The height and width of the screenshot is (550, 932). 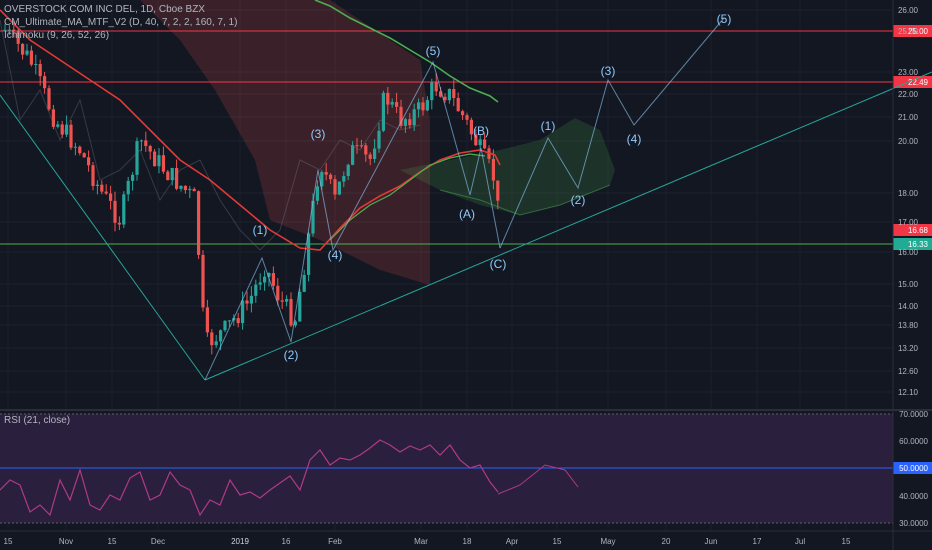 I want to click on wave-label-proj_1: (1), so click(x=548, y=126).